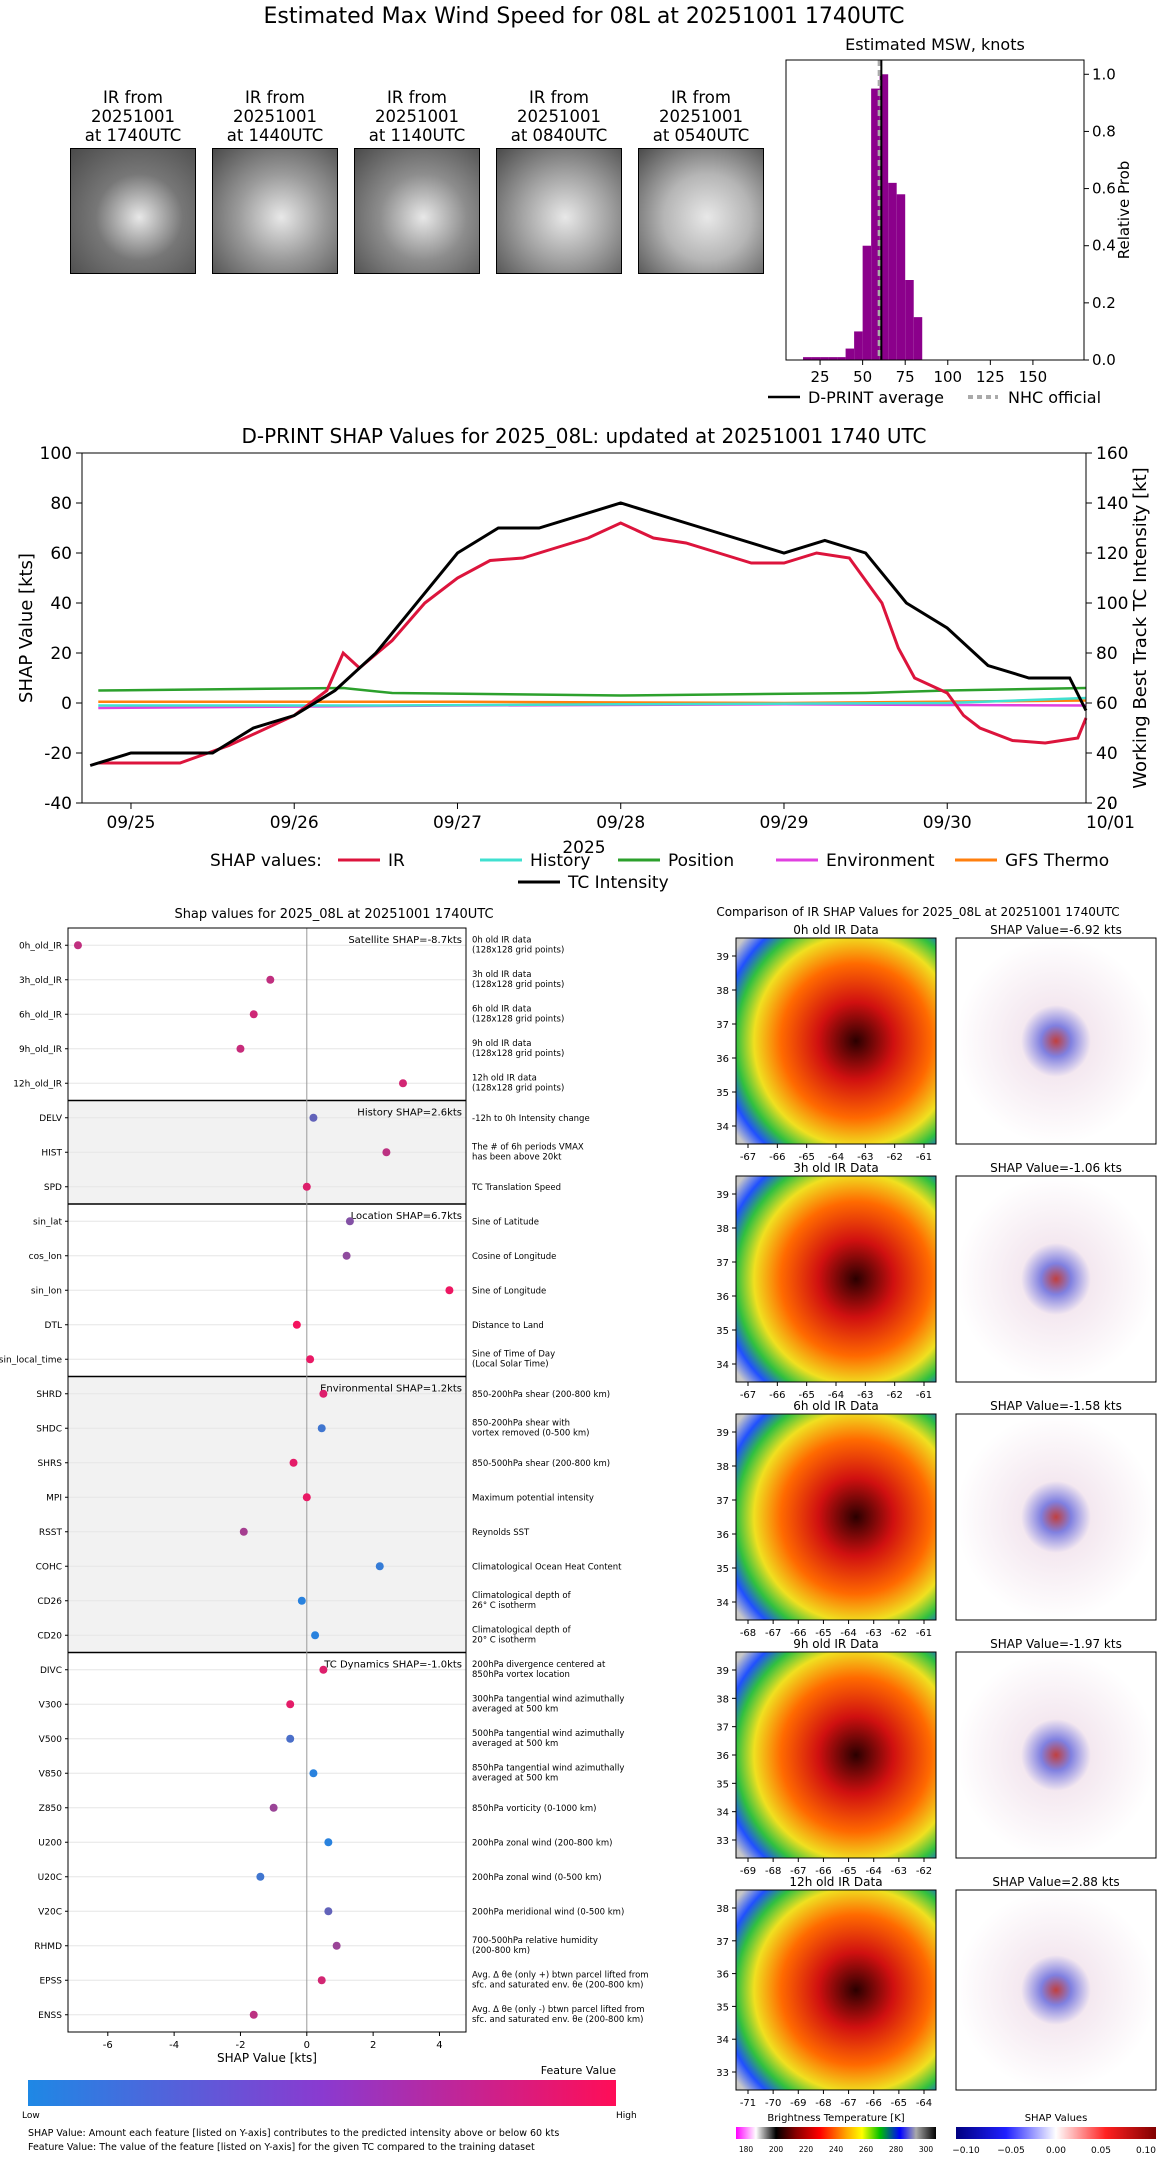  What do you see at coordinates (1056, 1168) in the screenshot?
I see `shap-panel-title: SHAP Value=-1.06 kts` at bounding box center [1056, 1168].